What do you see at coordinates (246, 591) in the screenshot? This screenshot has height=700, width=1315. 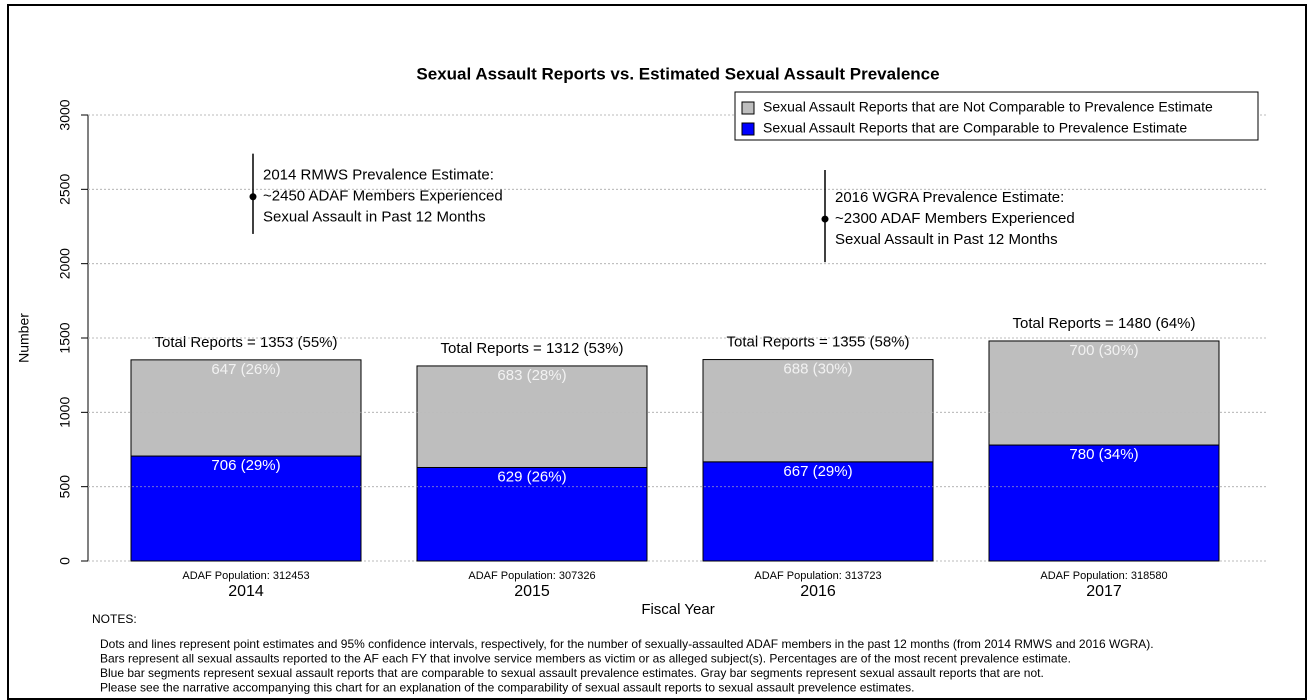 I see `x-tick-label: 2014` at bounding box center [246, 591].